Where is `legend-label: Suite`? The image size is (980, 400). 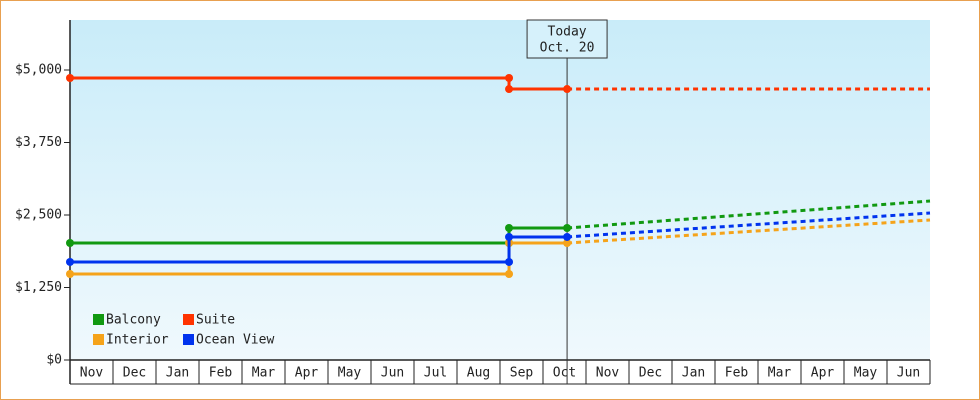 legend-label: Suite is located at coordinates (215, 320).